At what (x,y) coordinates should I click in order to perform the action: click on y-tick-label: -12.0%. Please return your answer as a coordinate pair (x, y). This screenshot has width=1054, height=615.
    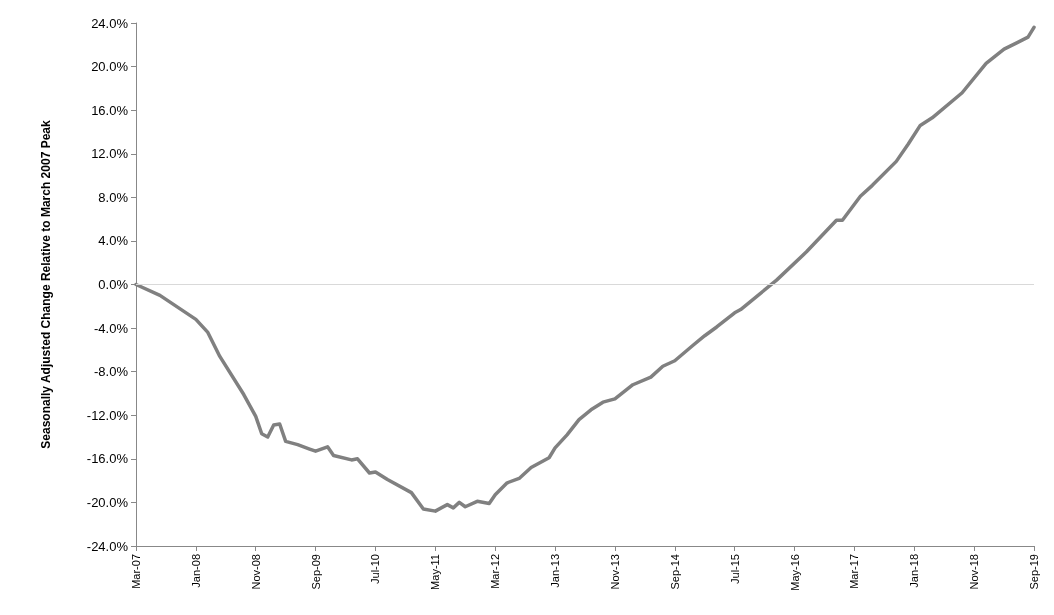
    Looking at the image, I should click on (107, 415).